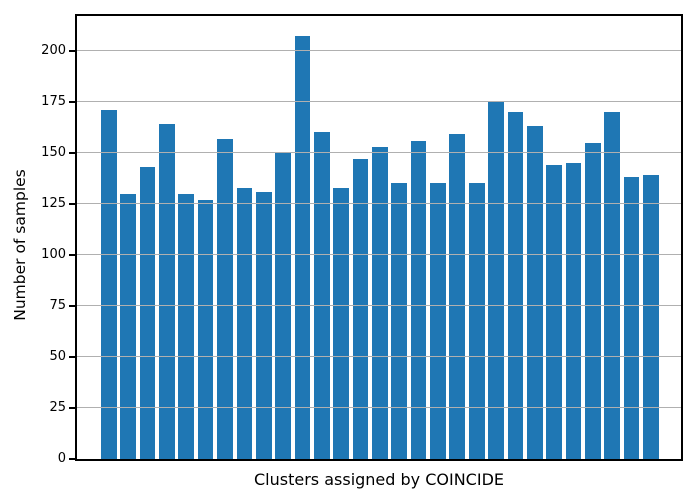 The width and height of the screenshot is (700, 500). What do you see at coordinates (57, 407) in the screenshot?
I see `y-tick-label: 25` at bounding box center [57, 407].